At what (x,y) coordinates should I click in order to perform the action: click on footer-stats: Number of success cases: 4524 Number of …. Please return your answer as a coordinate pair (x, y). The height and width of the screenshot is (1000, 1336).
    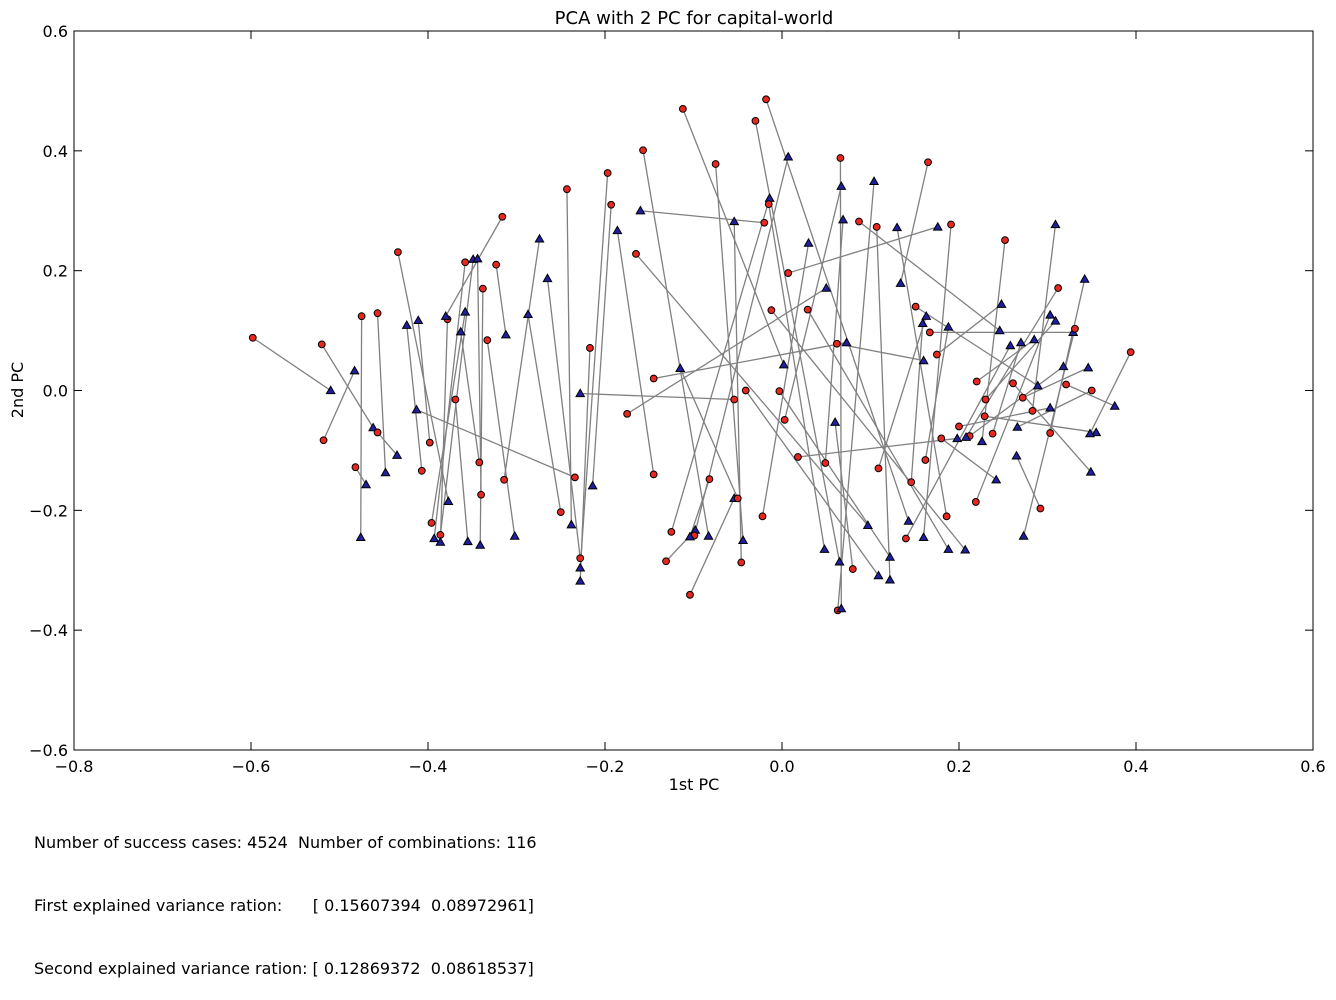
    Looking at the image, I should click on (285, 895).